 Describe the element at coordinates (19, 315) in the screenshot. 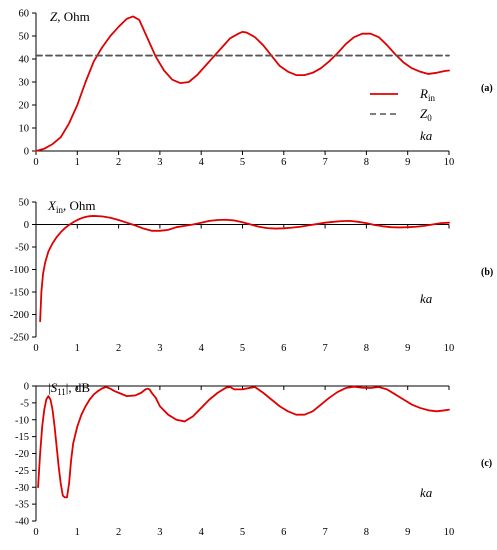

I see `panel-b-ytick-label: -200` at that location.